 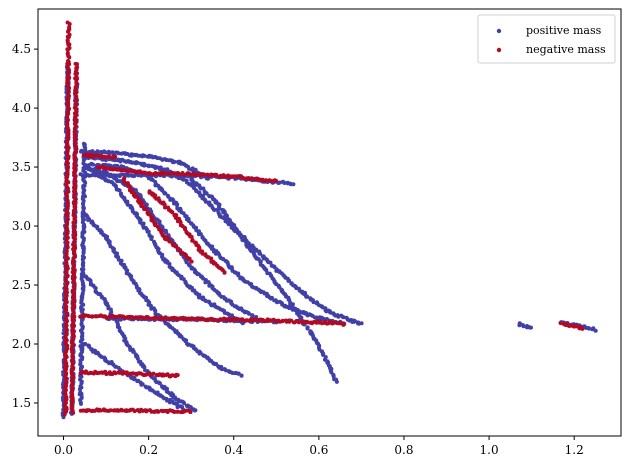 I want to click on legend: positive mass negative mass, so click(x=546, y=39).